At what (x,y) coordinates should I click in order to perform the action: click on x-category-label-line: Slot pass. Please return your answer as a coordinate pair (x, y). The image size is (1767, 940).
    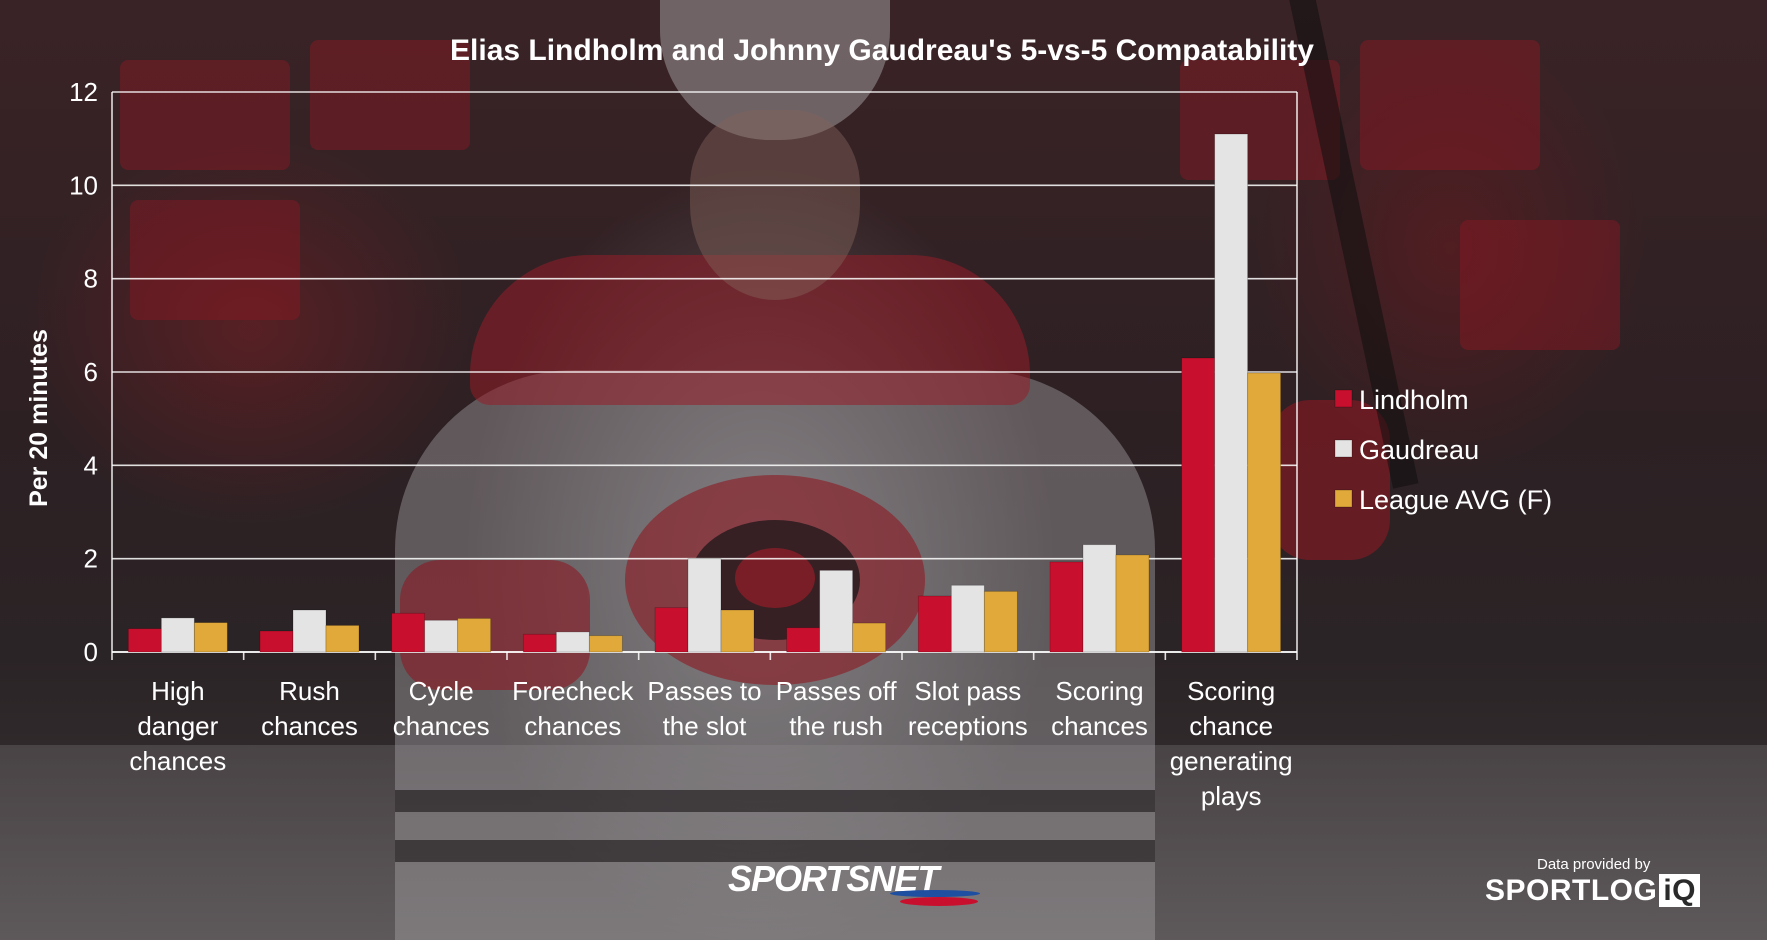
    Looking at the image, I should click on (967, 691).